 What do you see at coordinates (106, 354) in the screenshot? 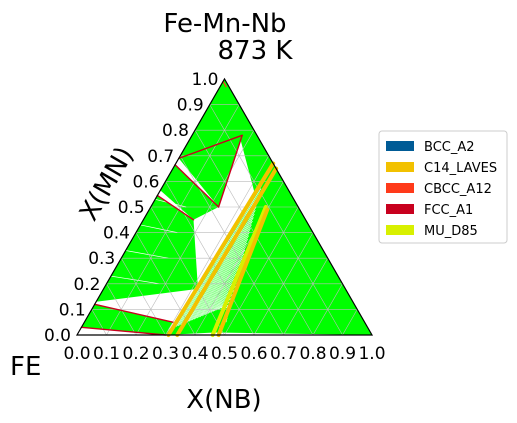
I see `x-tick-label: 0.1` at bounding box center [106, 354].